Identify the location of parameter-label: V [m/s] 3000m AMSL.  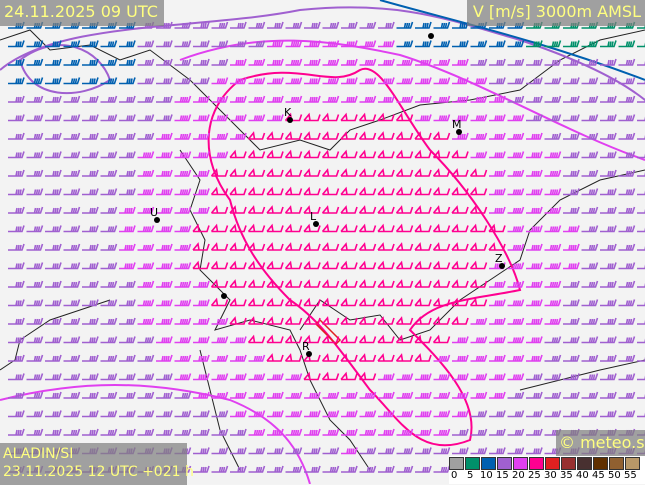
(555, 13).